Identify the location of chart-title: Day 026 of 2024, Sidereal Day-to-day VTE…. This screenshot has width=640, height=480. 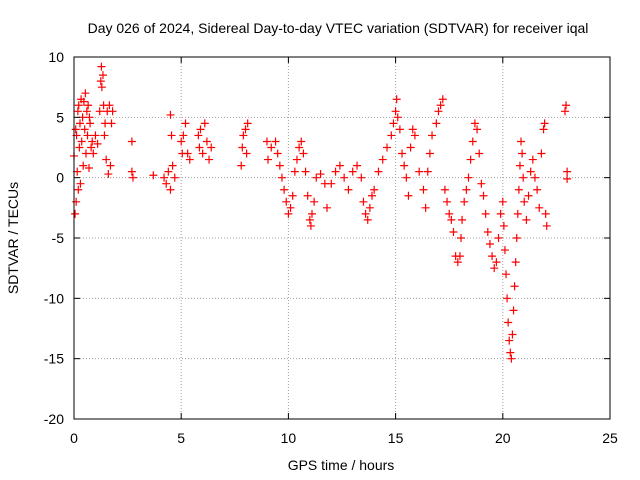
(338, 28).